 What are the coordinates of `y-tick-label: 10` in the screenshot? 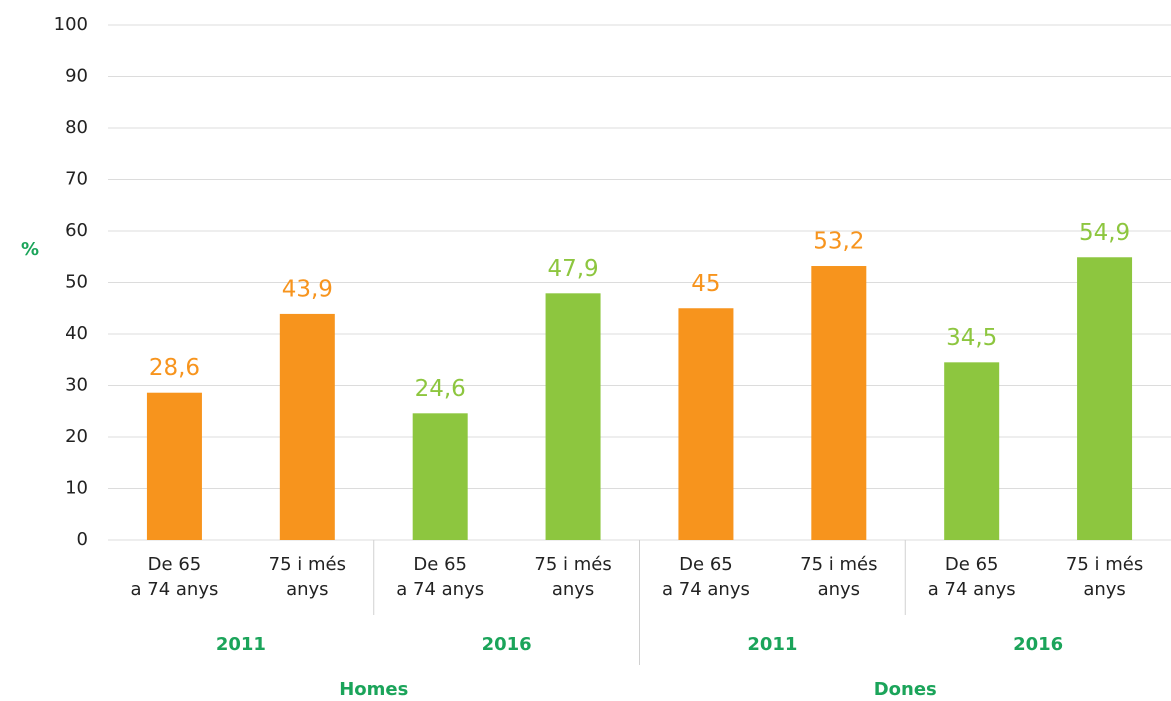 It's located at (76, 488).